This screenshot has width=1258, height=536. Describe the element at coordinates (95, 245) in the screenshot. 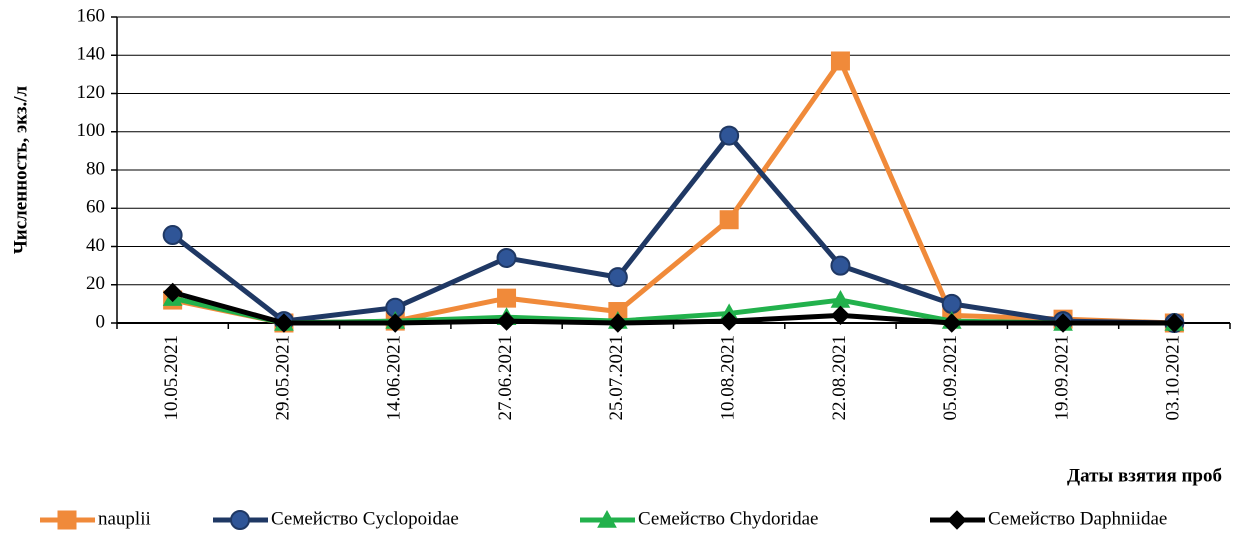

I see `y-tick-label: 40` at that location.